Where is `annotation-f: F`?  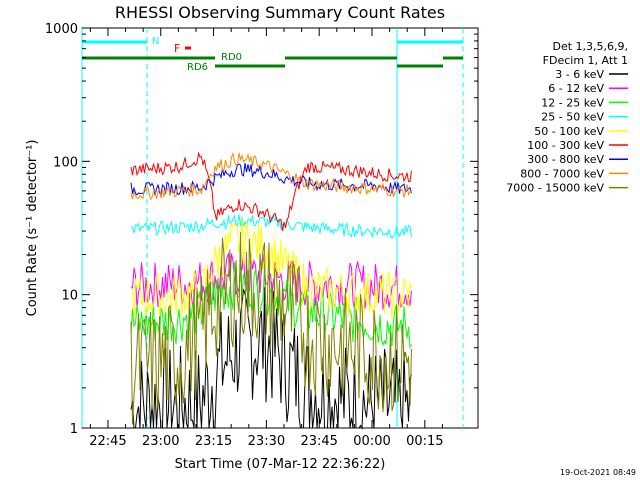
annotation-f: F is located at coordinates (177, 48).